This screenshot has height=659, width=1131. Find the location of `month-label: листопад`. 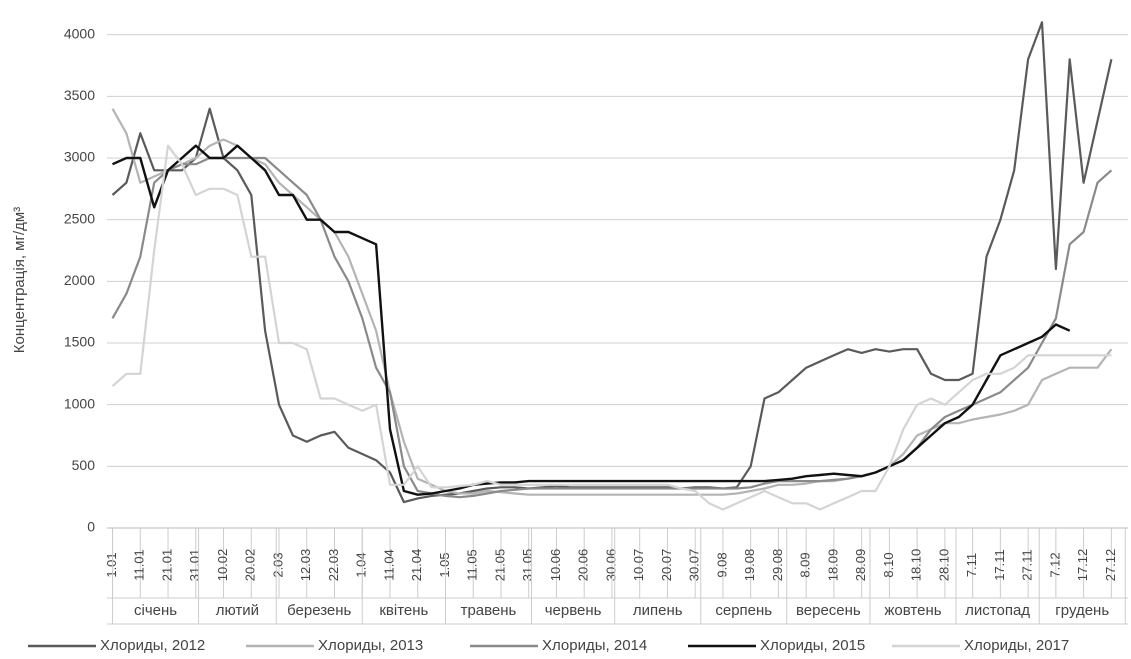

month-label: листопад is located at coordinates (997, 610).